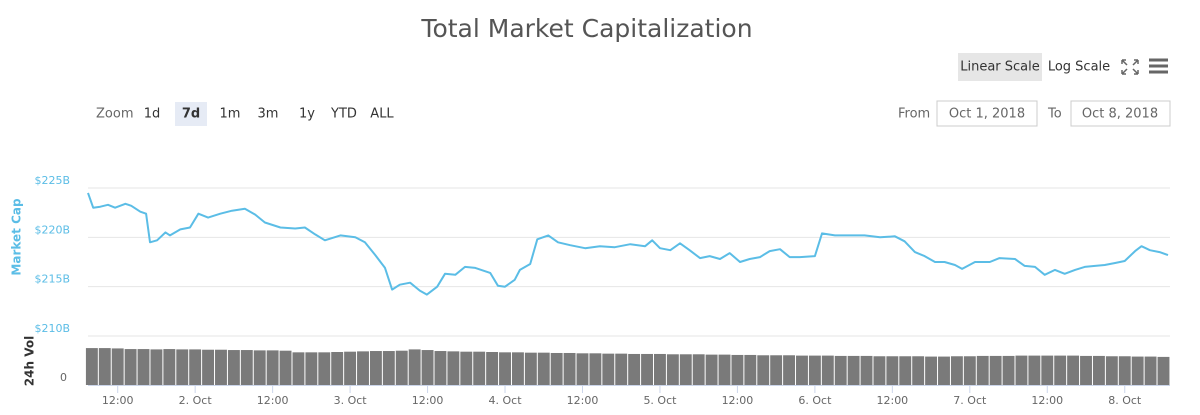 The image size is (1200, 415). I want to click on x-tick-label: 5. Oct, so click(660, 400).